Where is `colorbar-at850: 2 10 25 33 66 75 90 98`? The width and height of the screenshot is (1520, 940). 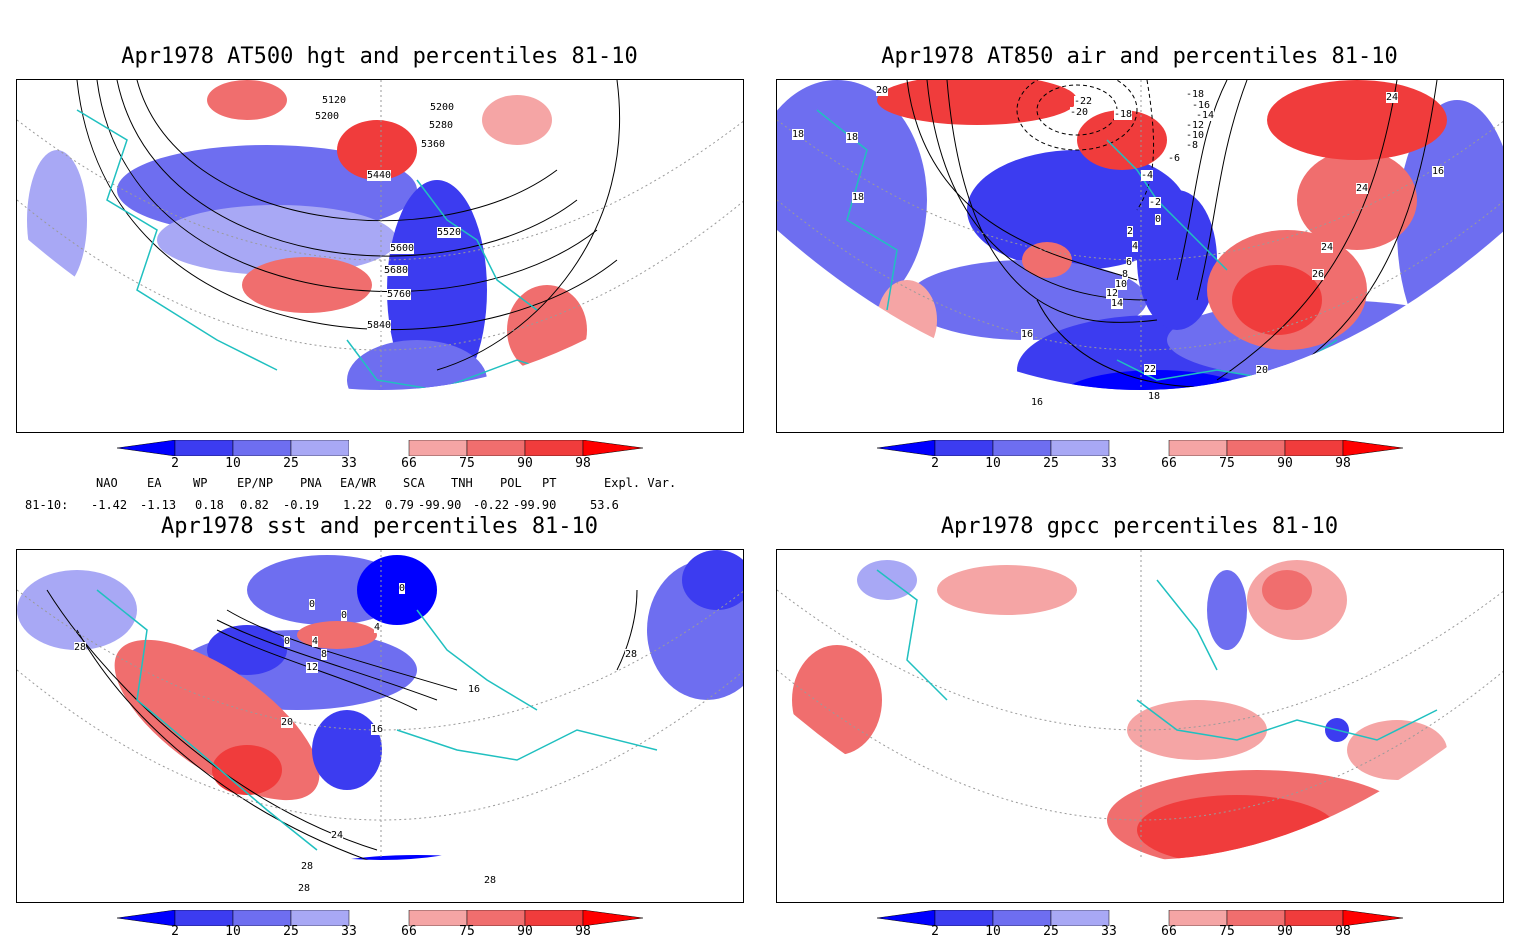
colorbar-at850: 2 10 25 33 66 75 90 98 is located at coordinates (1140, 455).